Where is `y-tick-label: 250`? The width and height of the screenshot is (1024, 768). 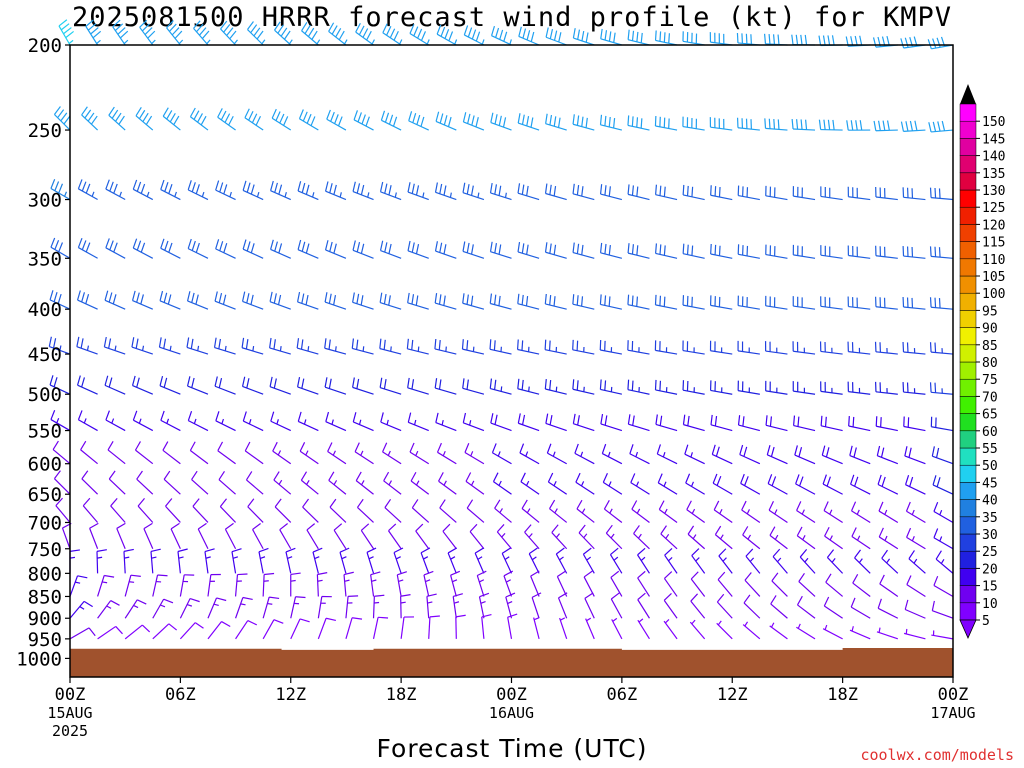
y-tick-label: 250 is located at coordinates (45, 131).